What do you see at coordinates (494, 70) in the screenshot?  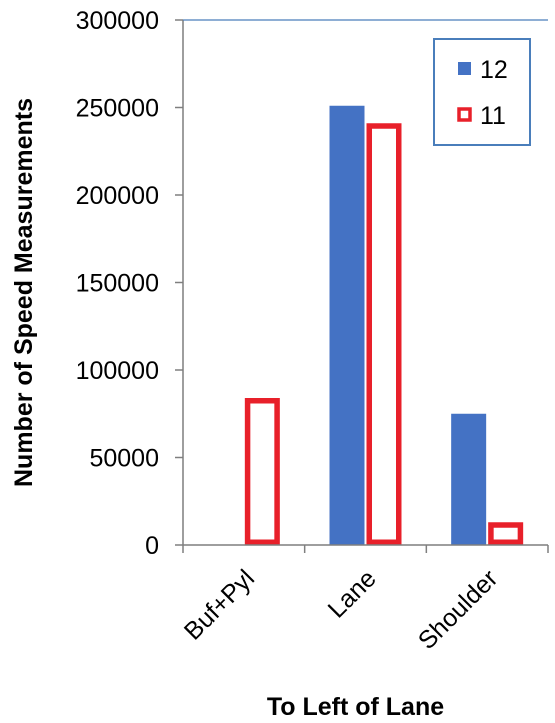 I see `legend-label-12: 12` at bounding box center [494, 70].